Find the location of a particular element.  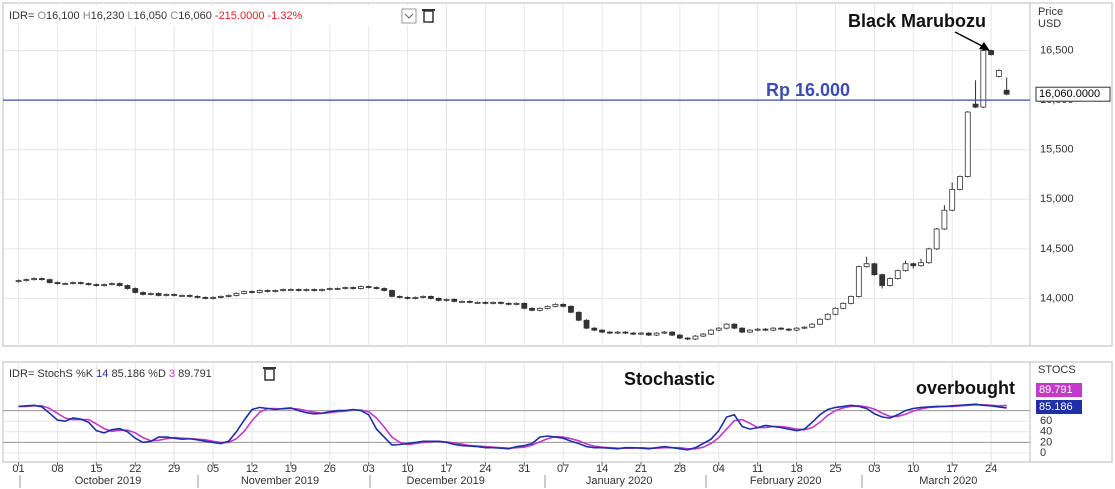

y-tick-label: 0 is located at coordinates (1043, 453).